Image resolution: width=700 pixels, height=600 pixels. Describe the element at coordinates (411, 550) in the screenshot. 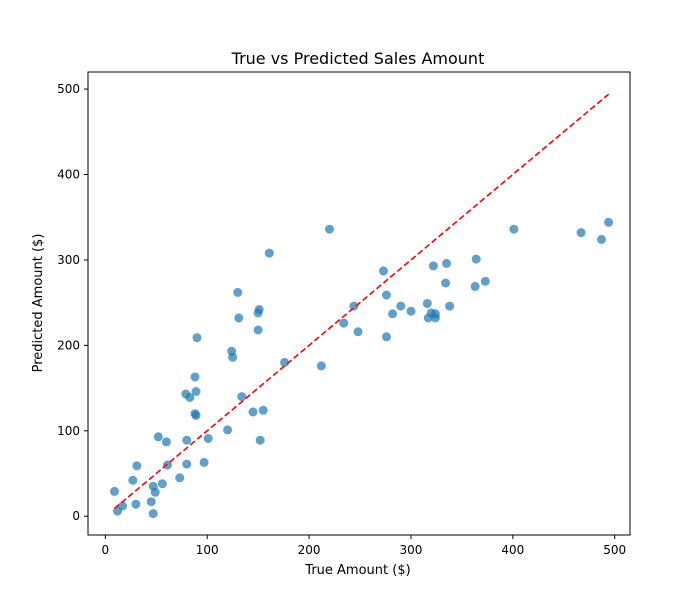

I see `x-tick-label: 300` at that location.